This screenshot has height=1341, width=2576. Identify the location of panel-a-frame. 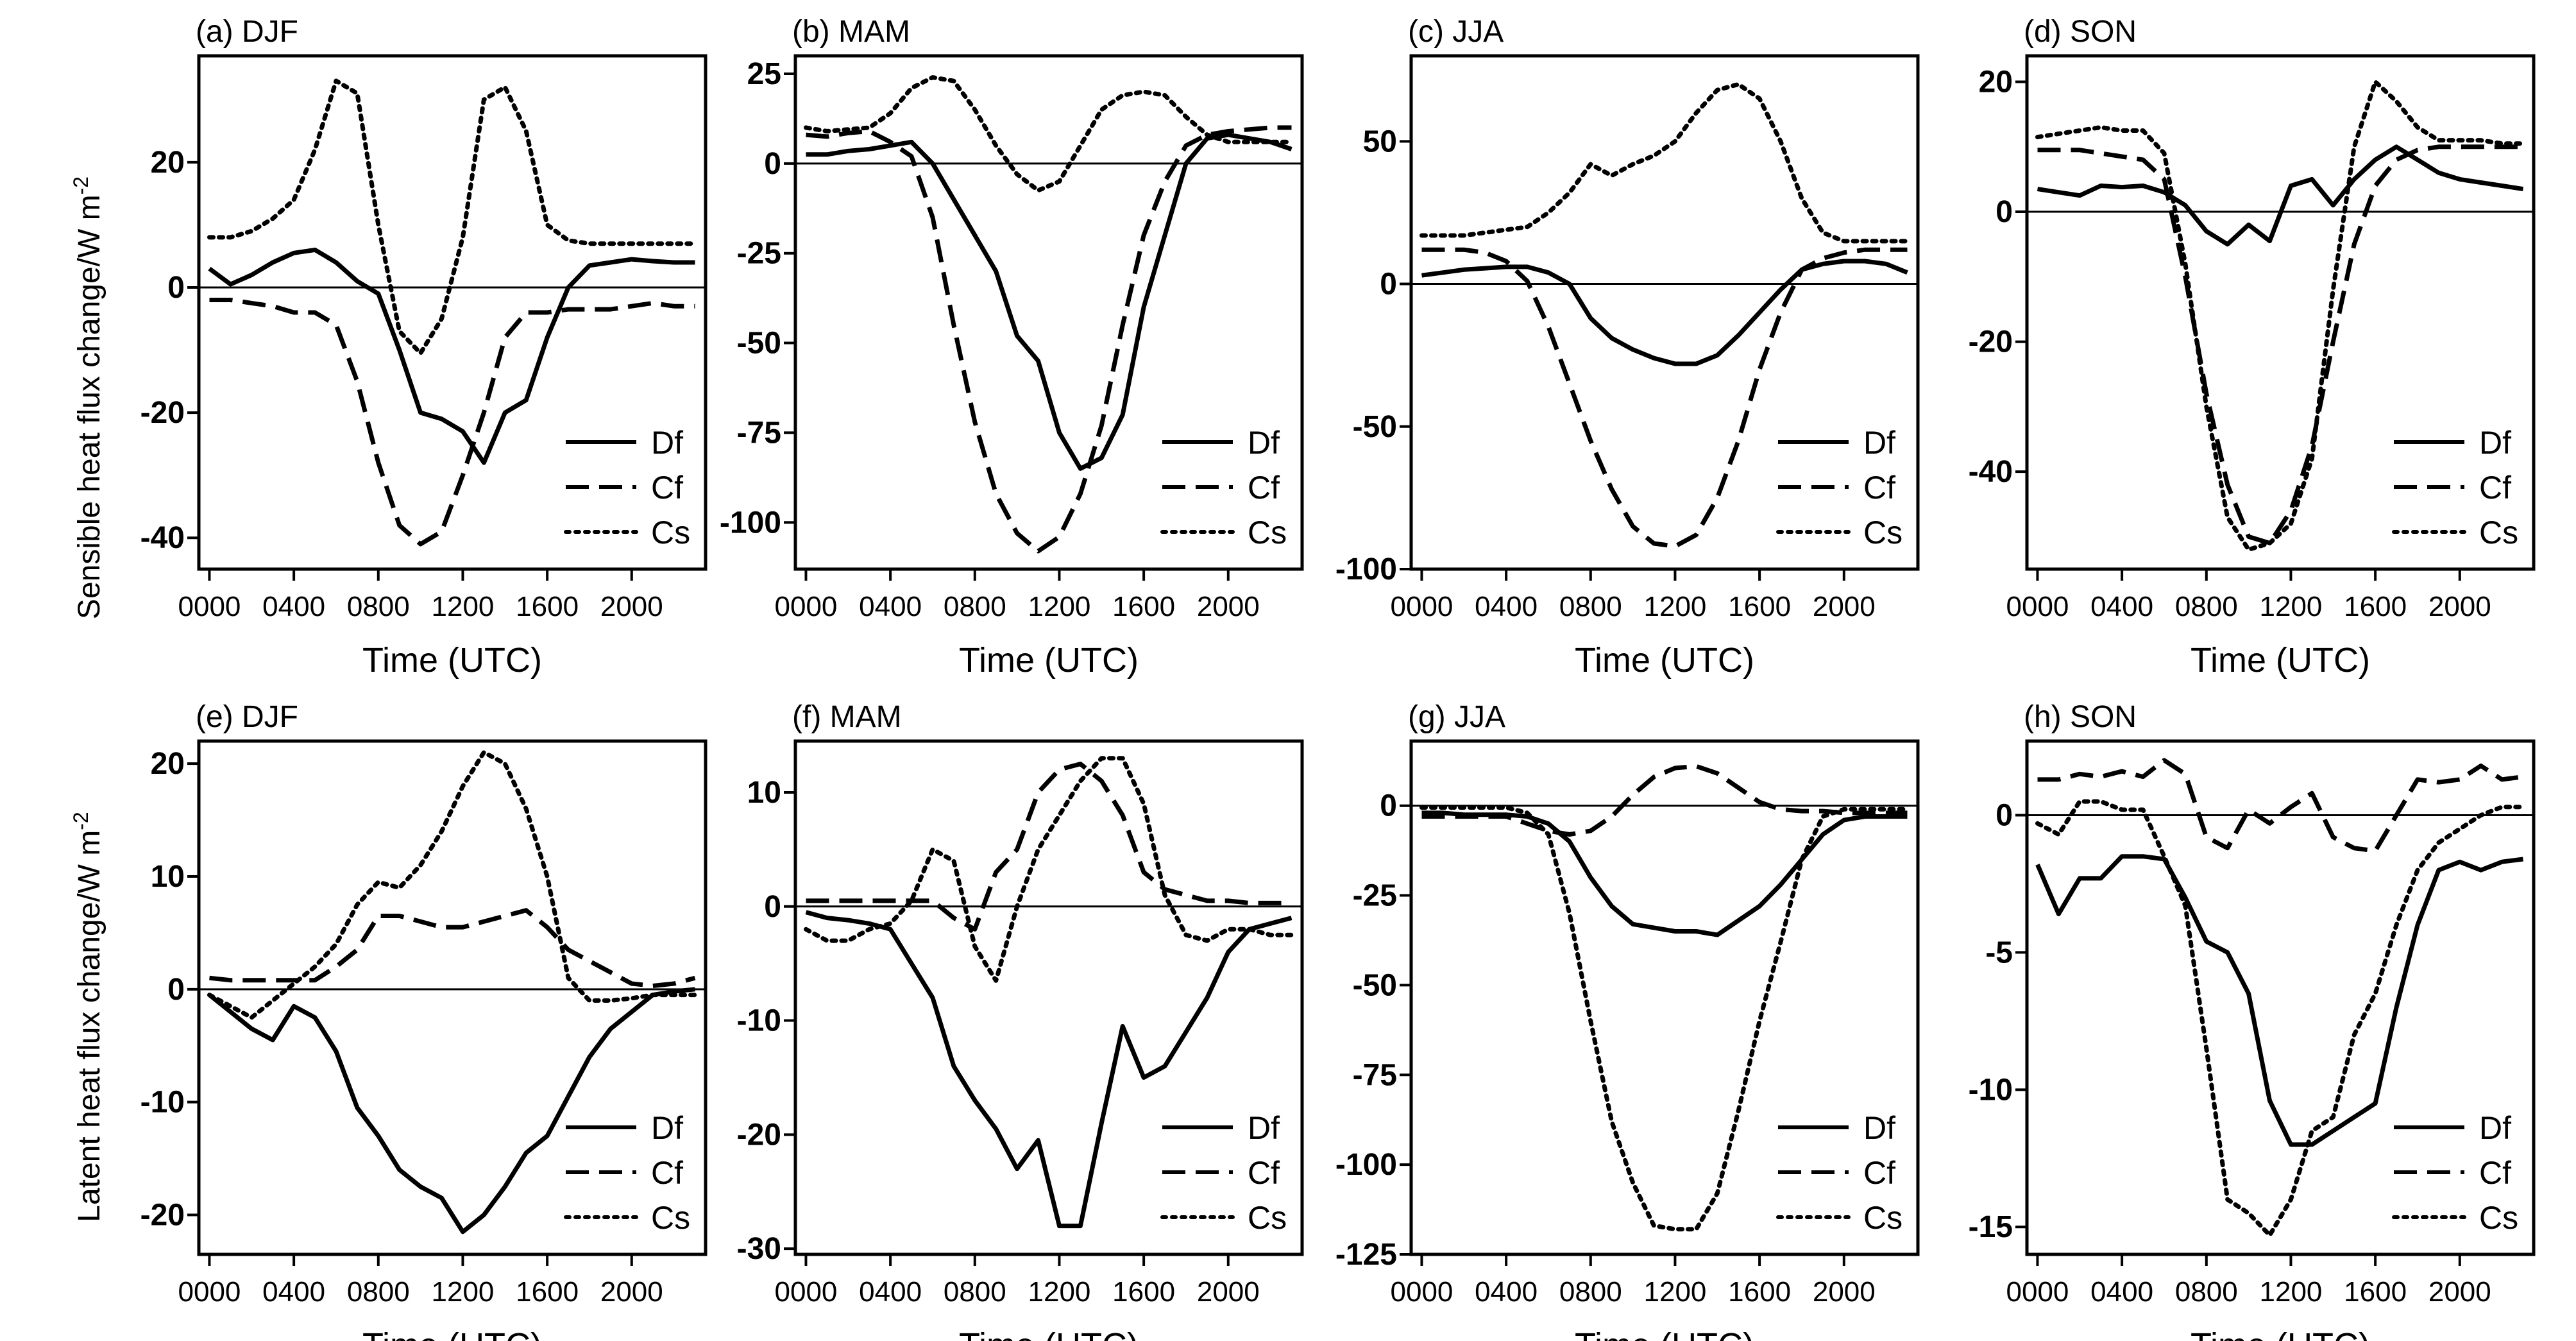
(452, 312).